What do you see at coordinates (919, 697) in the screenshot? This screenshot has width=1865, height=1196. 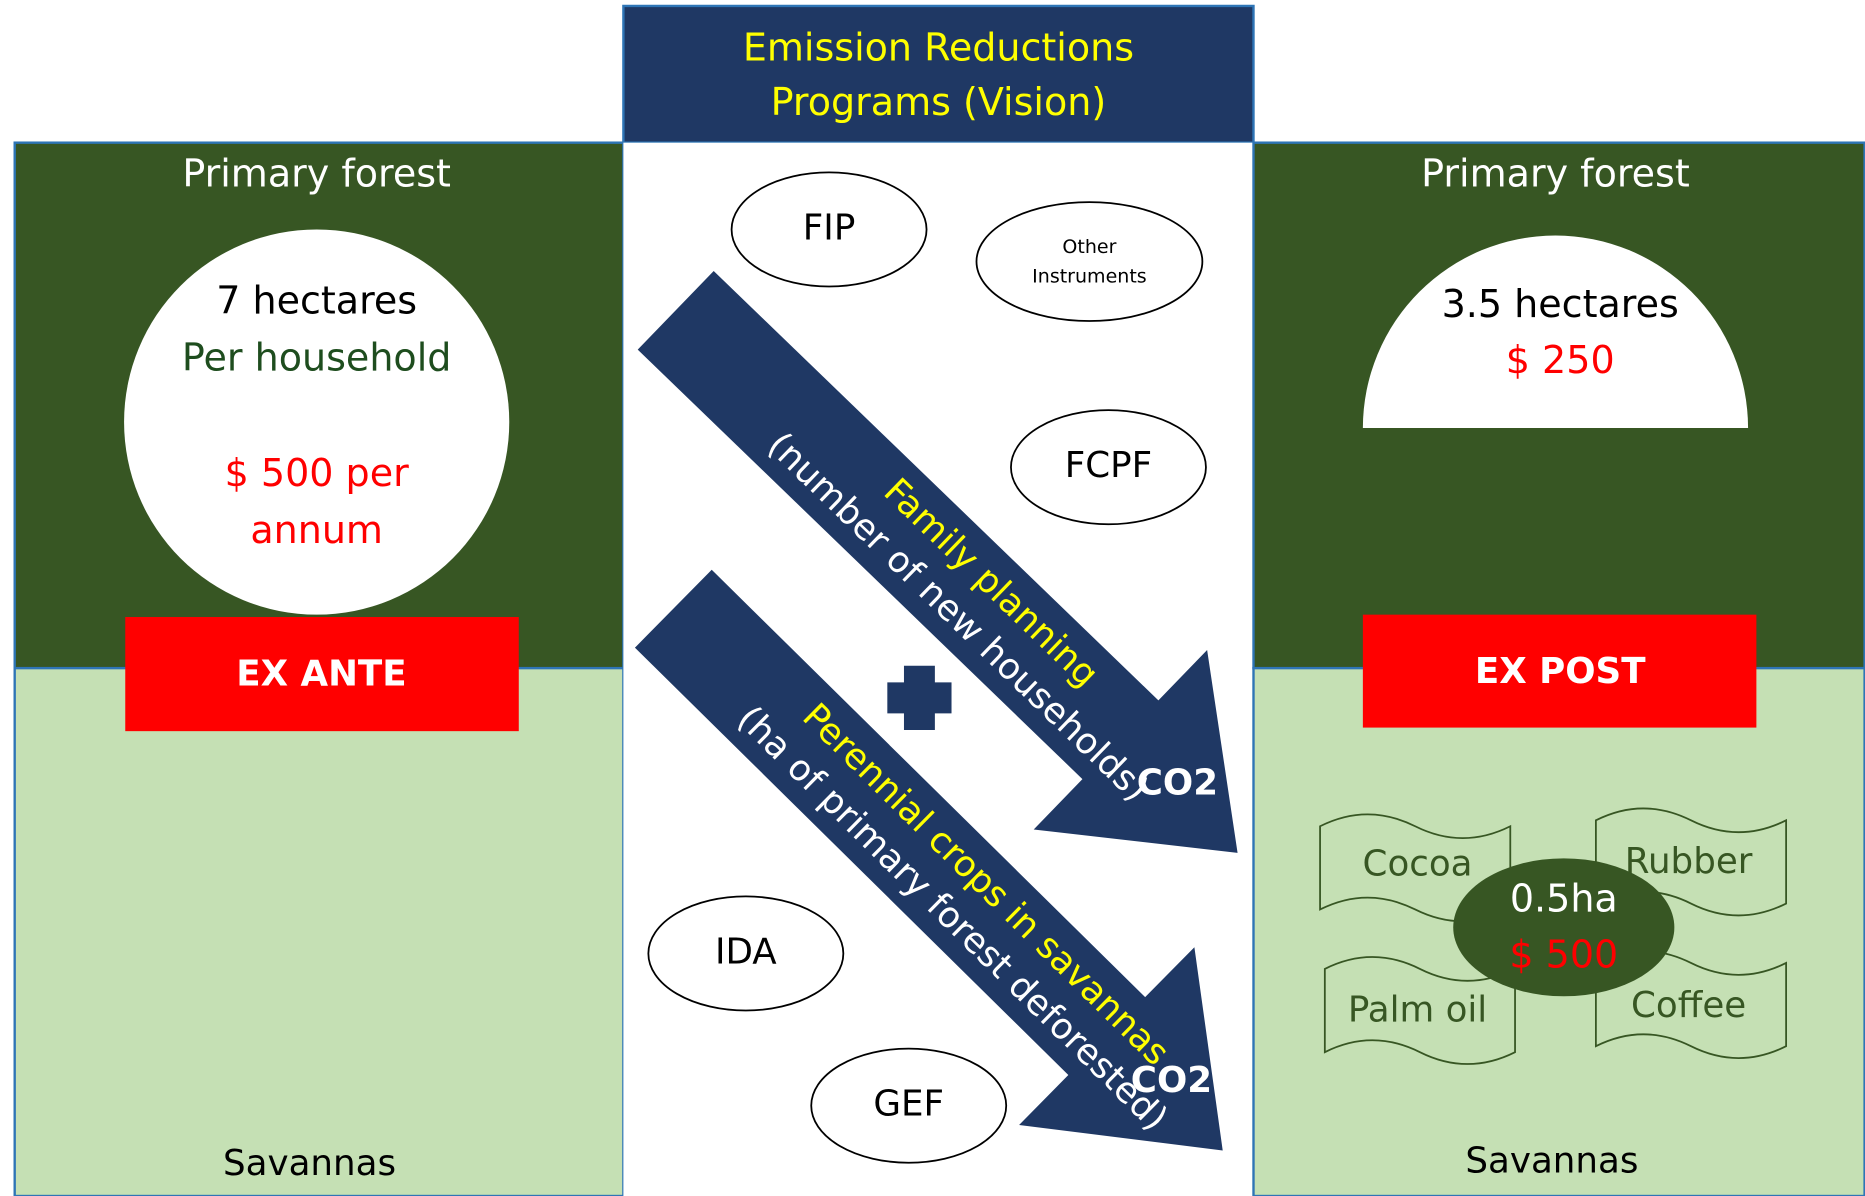 I see `plus` at bounding box center [919, 697].